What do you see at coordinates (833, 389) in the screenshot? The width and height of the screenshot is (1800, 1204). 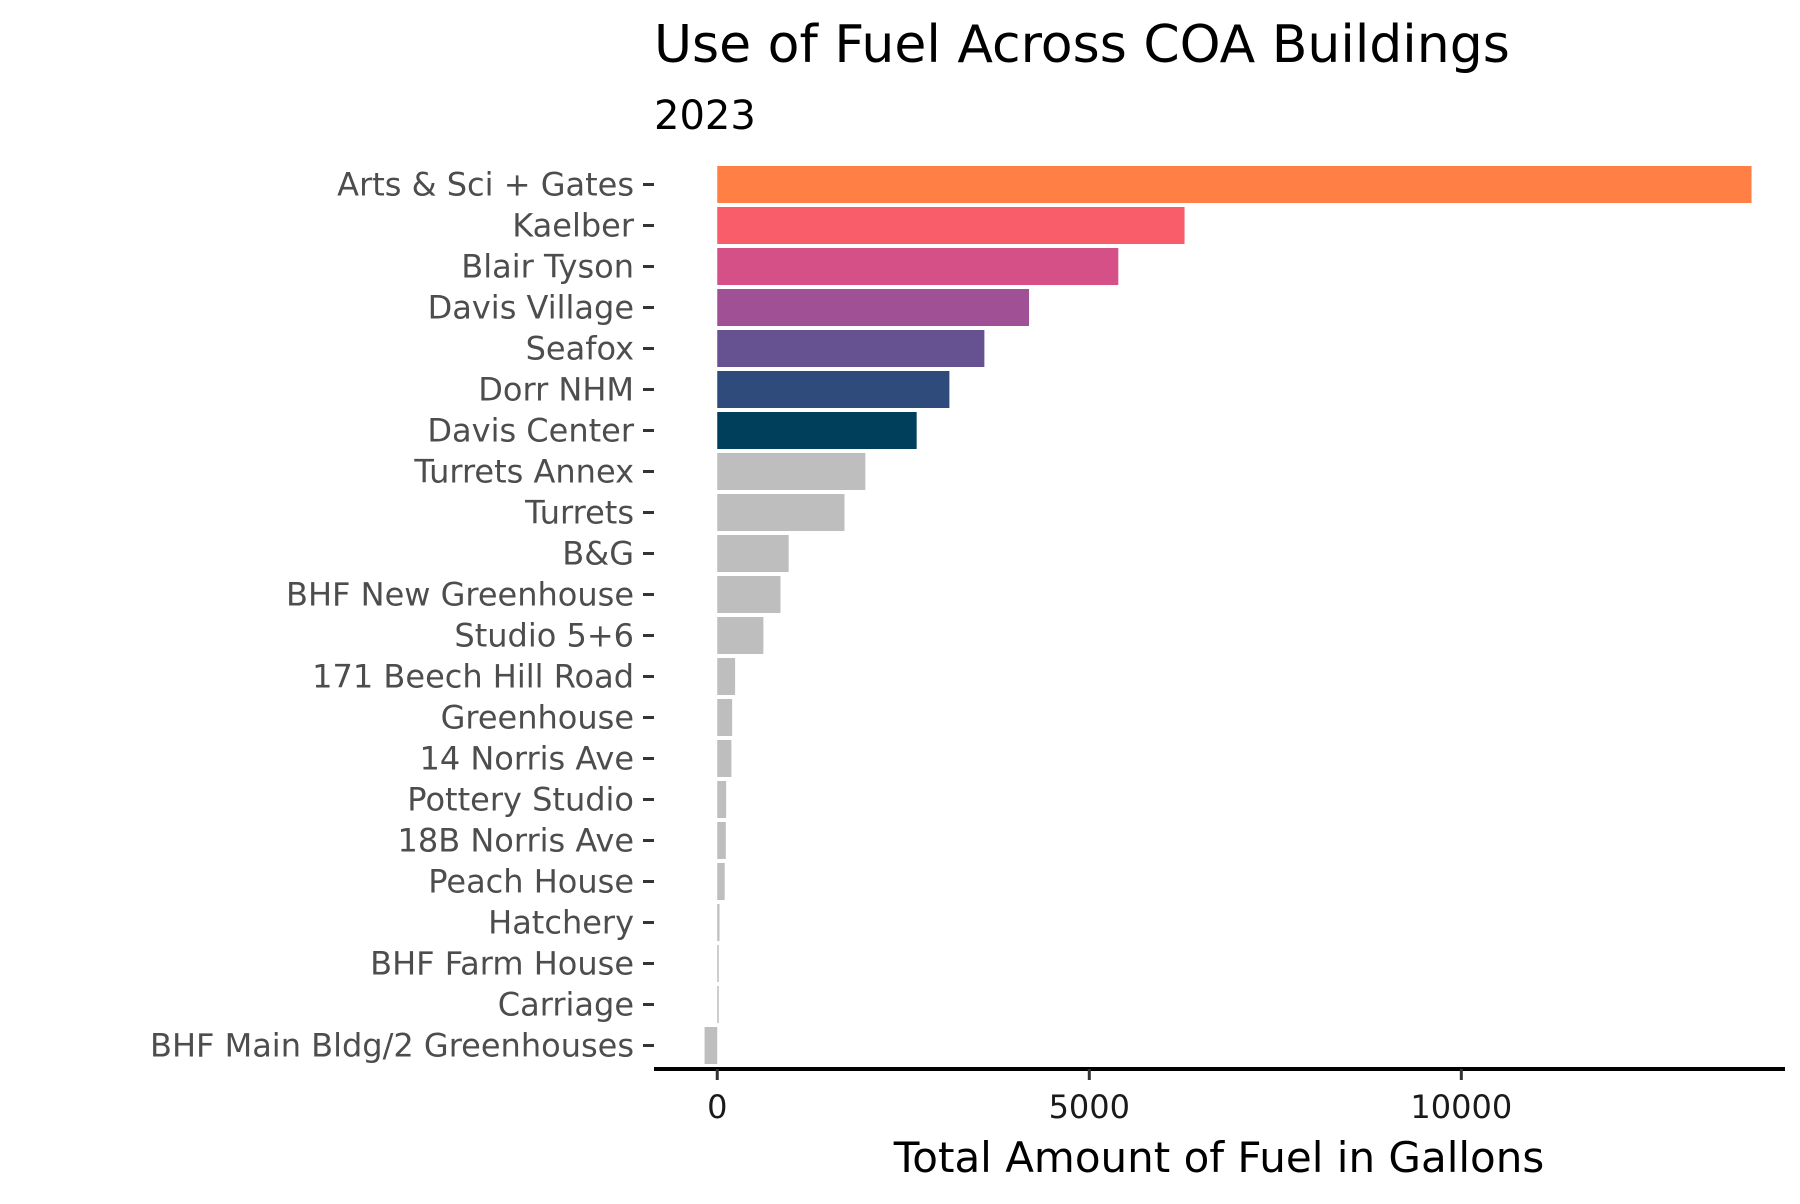 I see `bar-dorr-nhm` at bounding box center [833, 389].